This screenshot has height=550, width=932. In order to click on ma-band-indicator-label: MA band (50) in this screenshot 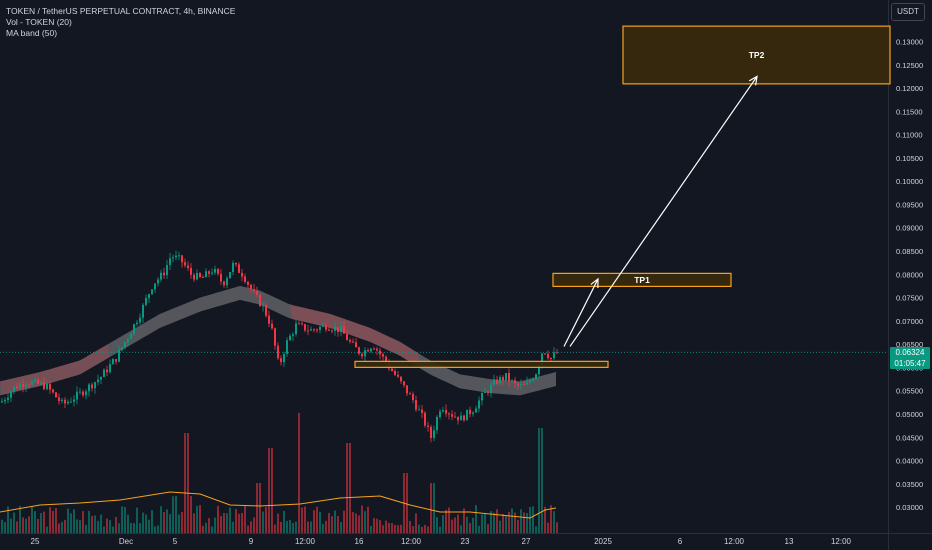, I will do `click(32, 33)`.